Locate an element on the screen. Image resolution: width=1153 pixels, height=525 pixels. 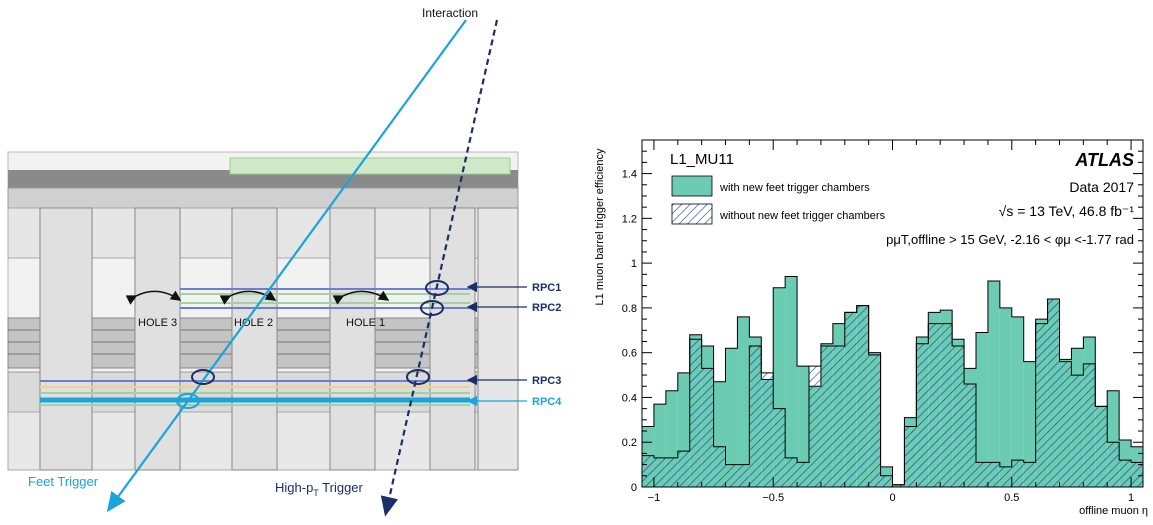
data-year-label: Data 2017 is located at coordinates (1101, 187).